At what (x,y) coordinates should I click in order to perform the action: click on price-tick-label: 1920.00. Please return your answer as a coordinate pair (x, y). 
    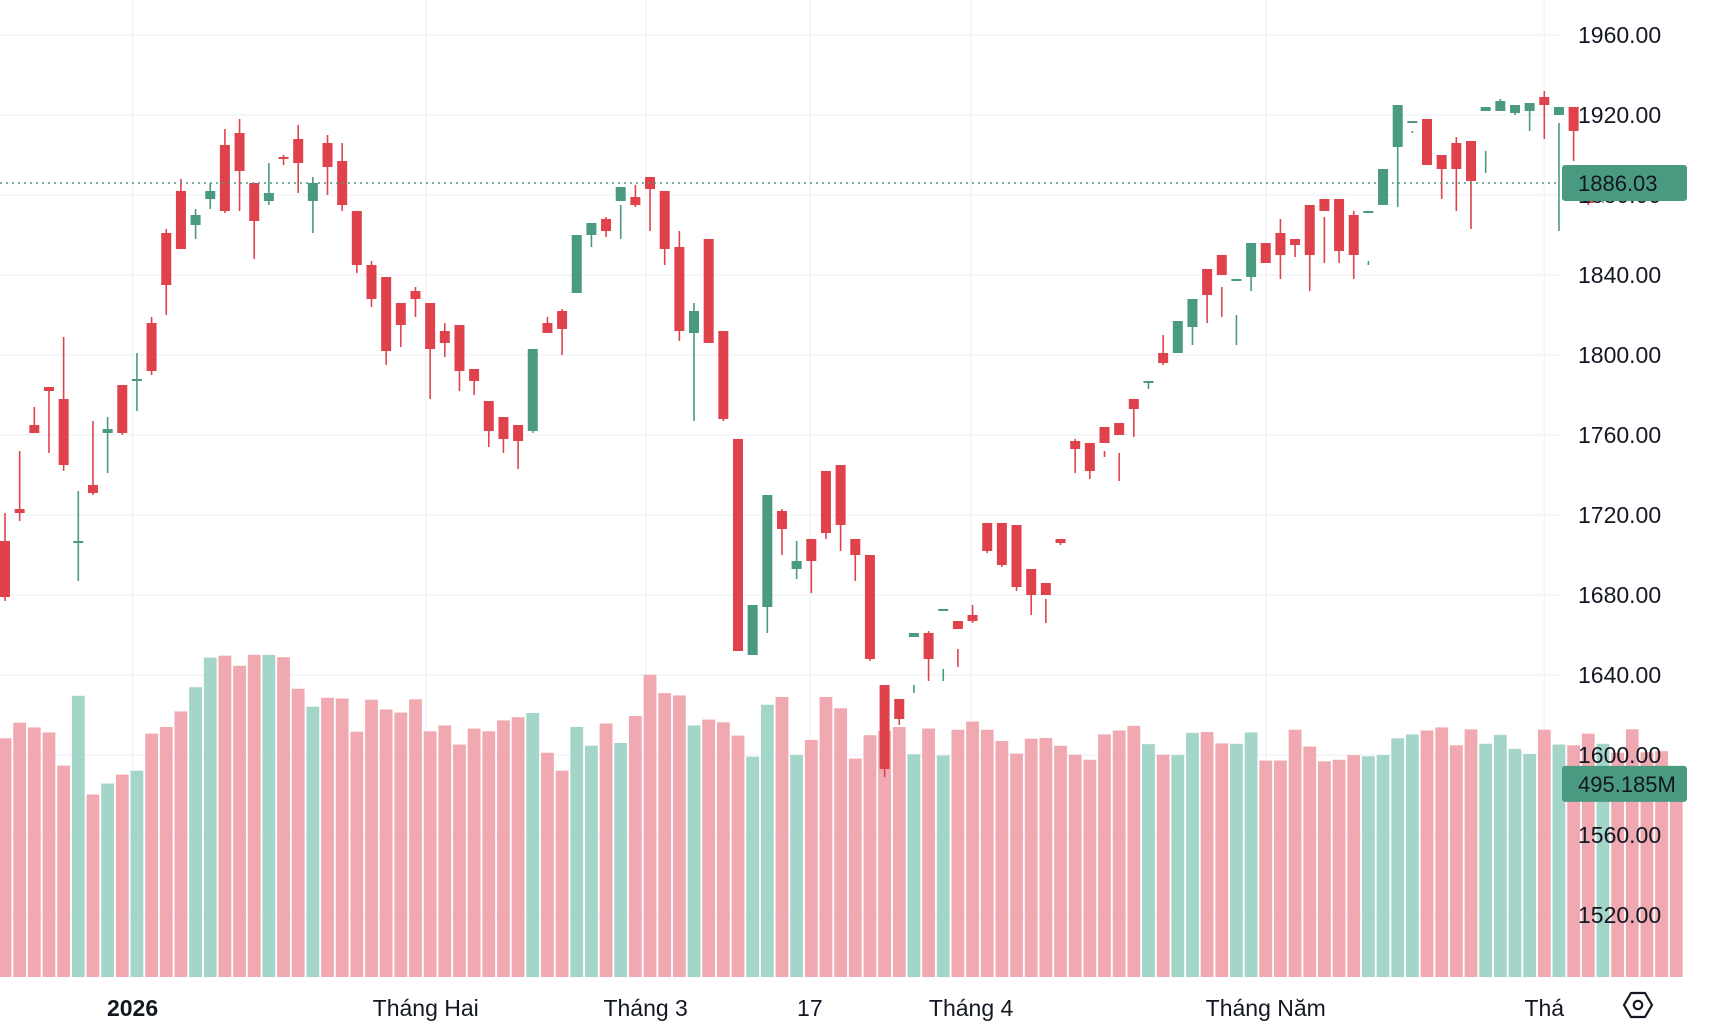
    Looking at the image, I should click on (1619, 115).